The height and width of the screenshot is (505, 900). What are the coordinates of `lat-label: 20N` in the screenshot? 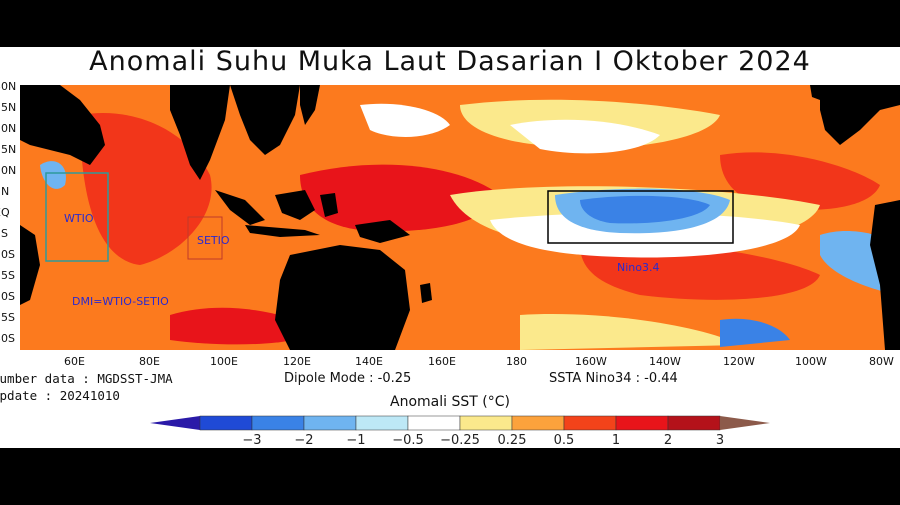 It's located at (8, 128).